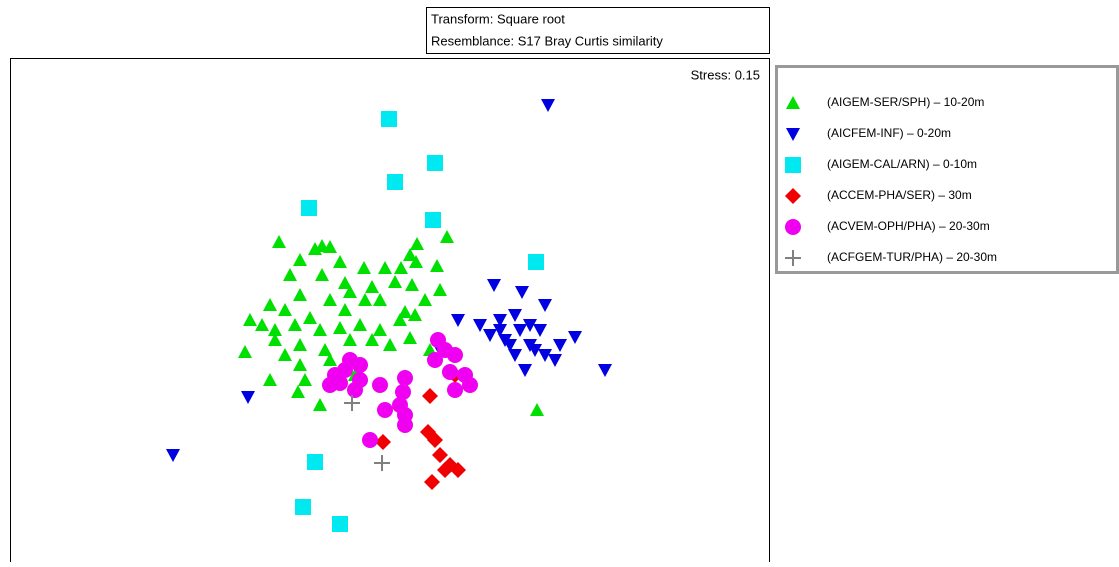  I want to click on title-box, so click(598, 30).